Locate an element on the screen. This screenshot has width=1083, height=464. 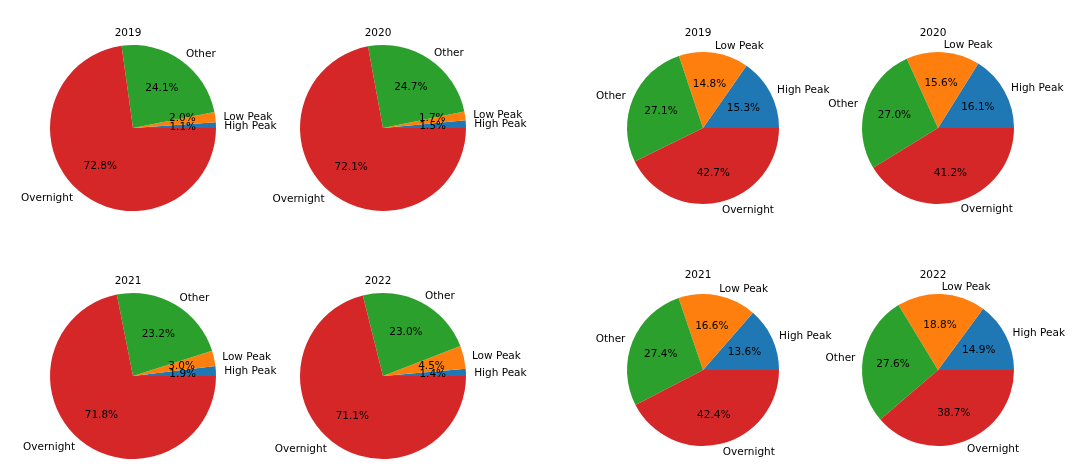
data-label: 14.8% is located at coordinates (709, 82).